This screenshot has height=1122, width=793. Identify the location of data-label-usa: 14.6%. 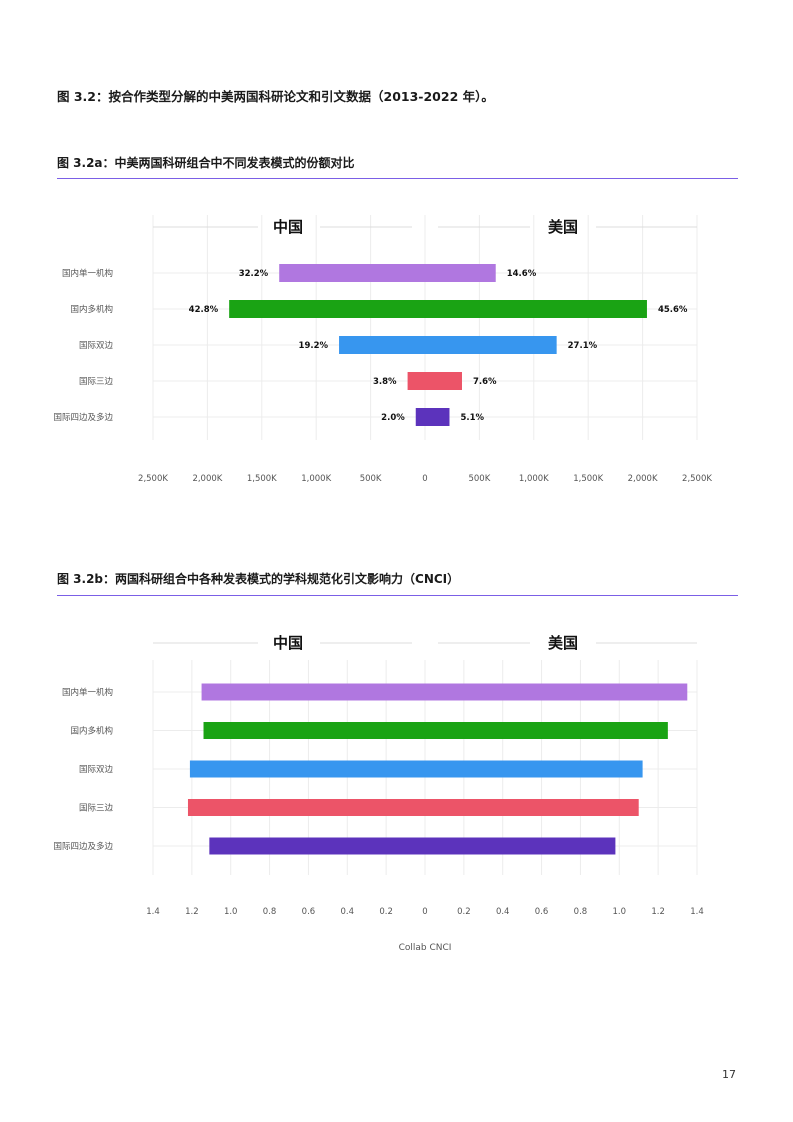
(522, 274).